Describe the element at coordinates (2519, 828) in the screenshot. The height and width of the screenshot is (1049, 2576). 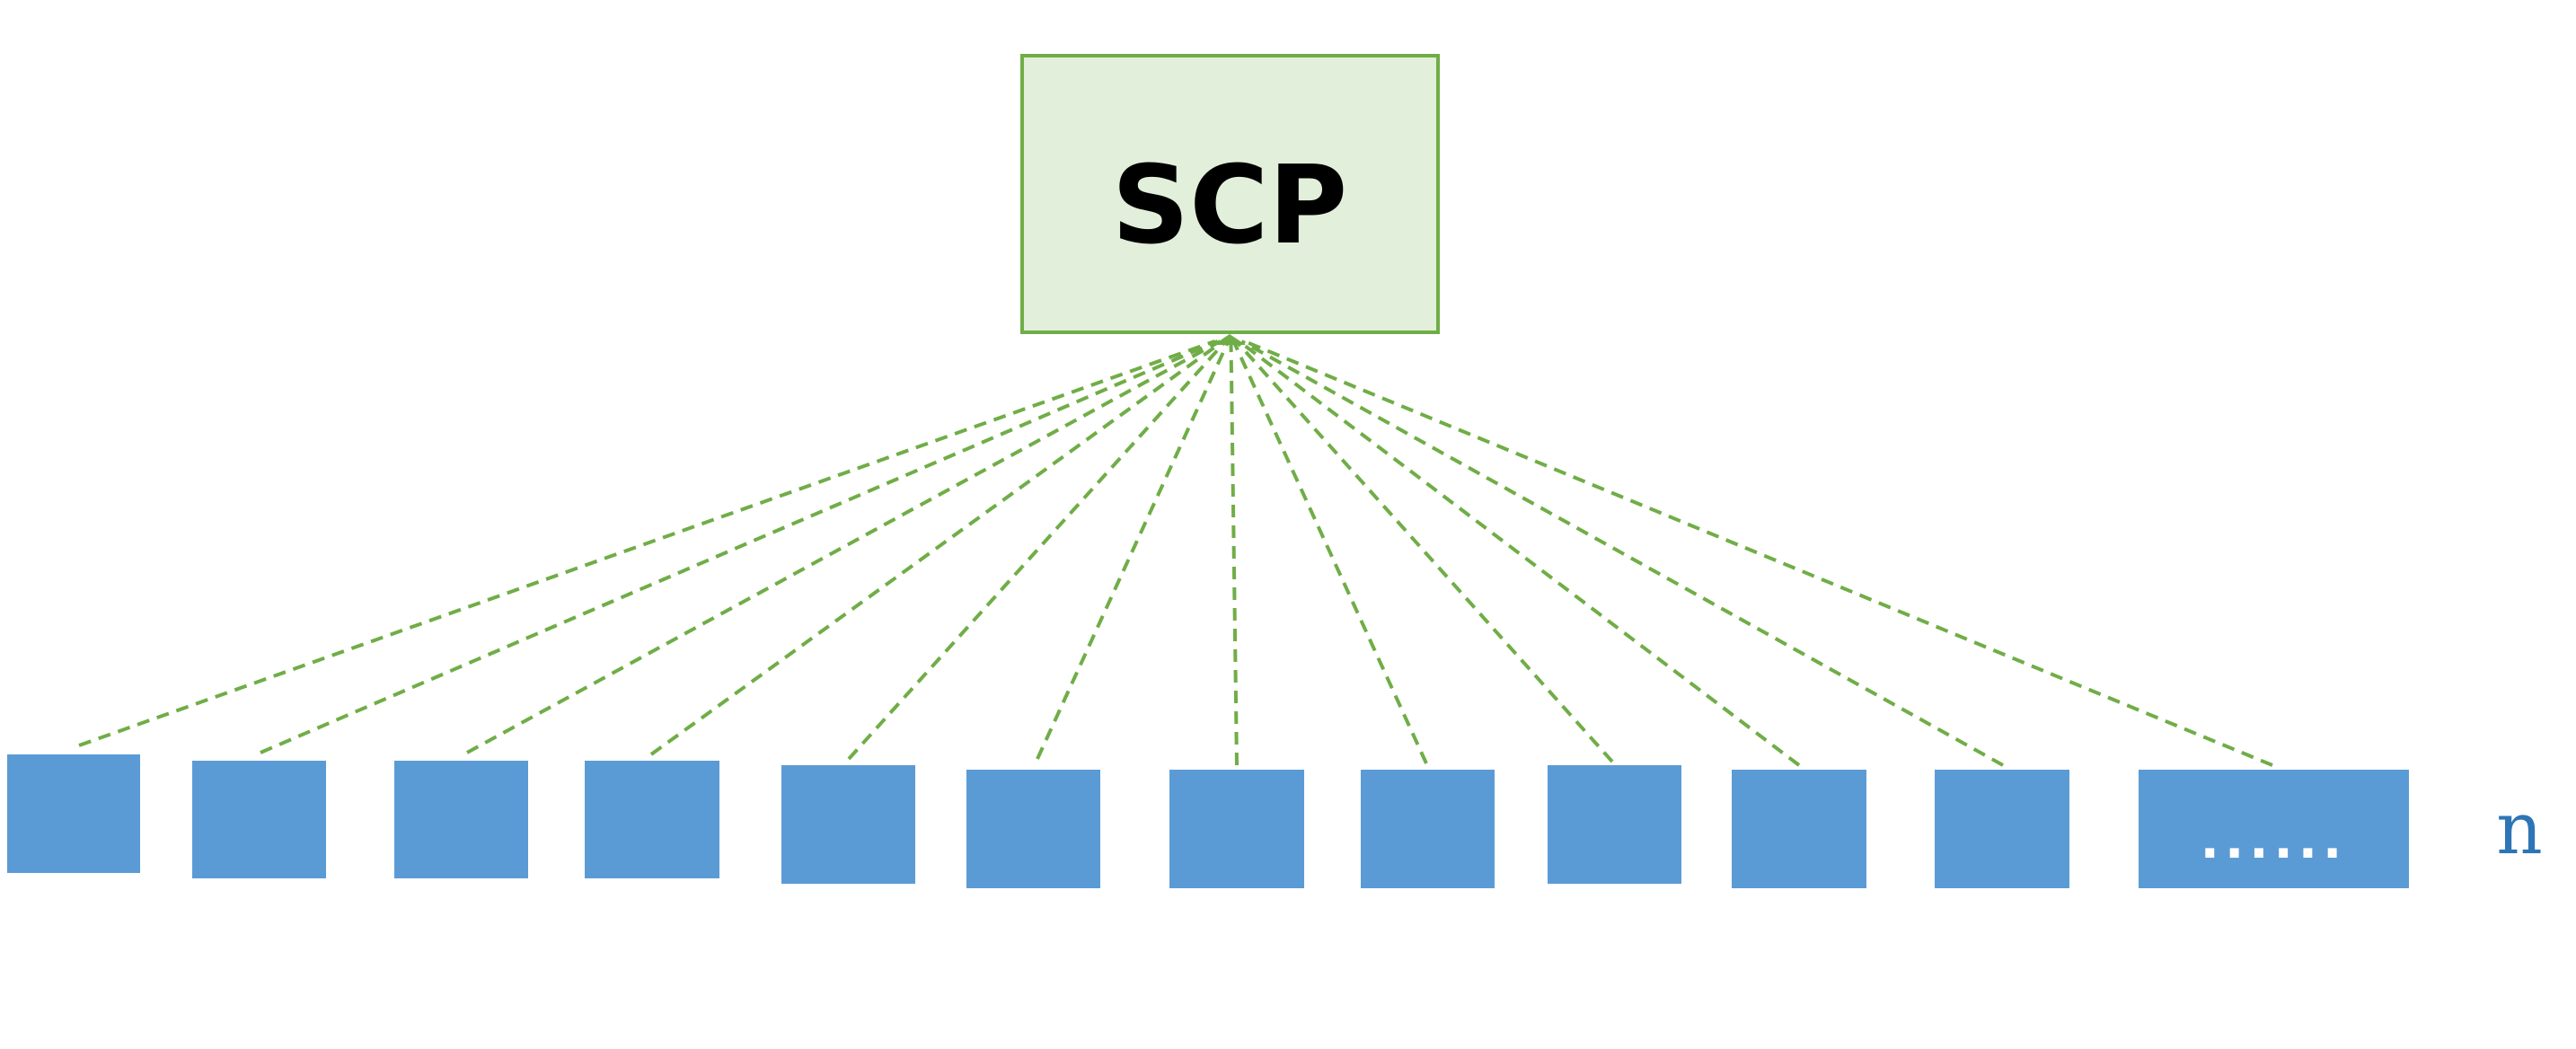
I see `n-label: n` at that location.